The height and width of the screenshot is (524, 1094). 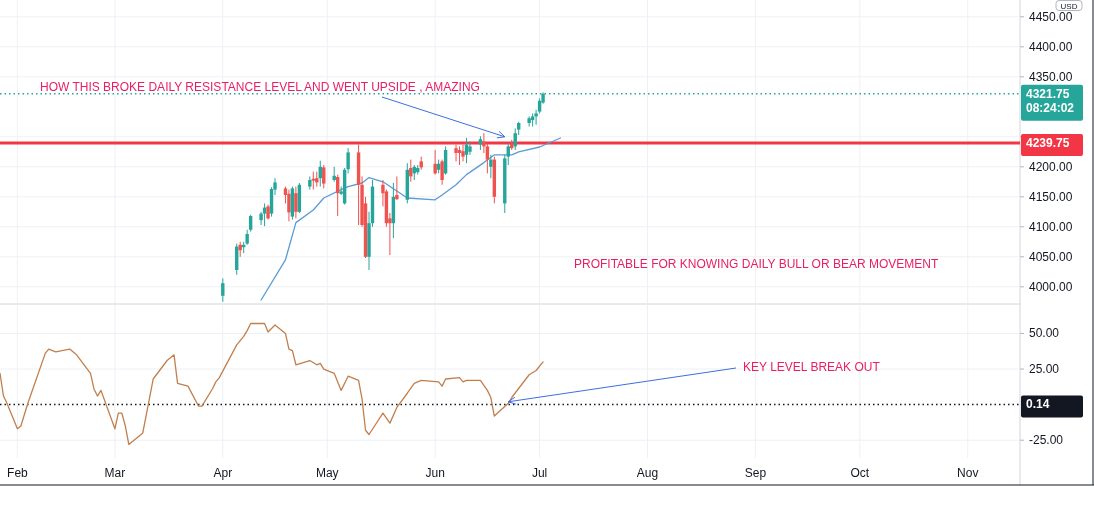 I want to click on x-tick-label: Sep, so click(x=755, y=473).